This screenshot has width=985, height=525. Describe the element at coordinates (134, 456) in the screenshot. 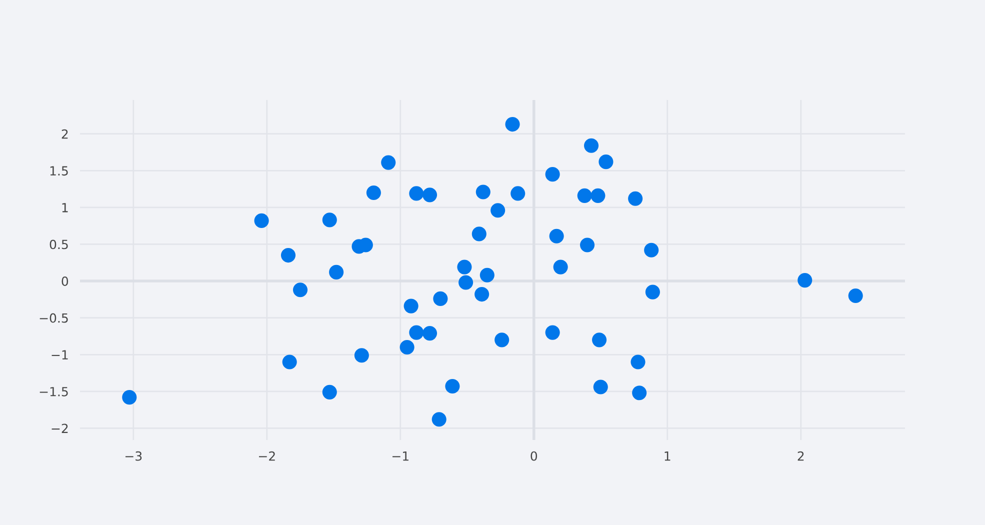

I see `x-tick-label: −3` at that location.